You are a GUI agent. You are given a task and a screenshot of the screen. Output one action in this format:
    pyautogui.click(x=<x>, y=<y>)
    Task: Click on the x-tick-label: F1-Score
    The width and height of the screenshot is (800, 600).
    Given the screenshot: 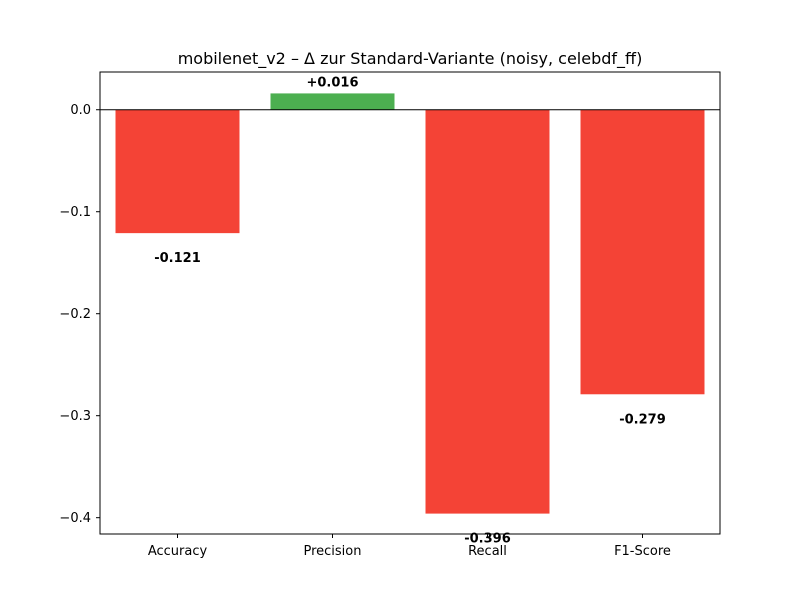 What is the action you would take?
    pyautogui.click(x=642, y=551)
    